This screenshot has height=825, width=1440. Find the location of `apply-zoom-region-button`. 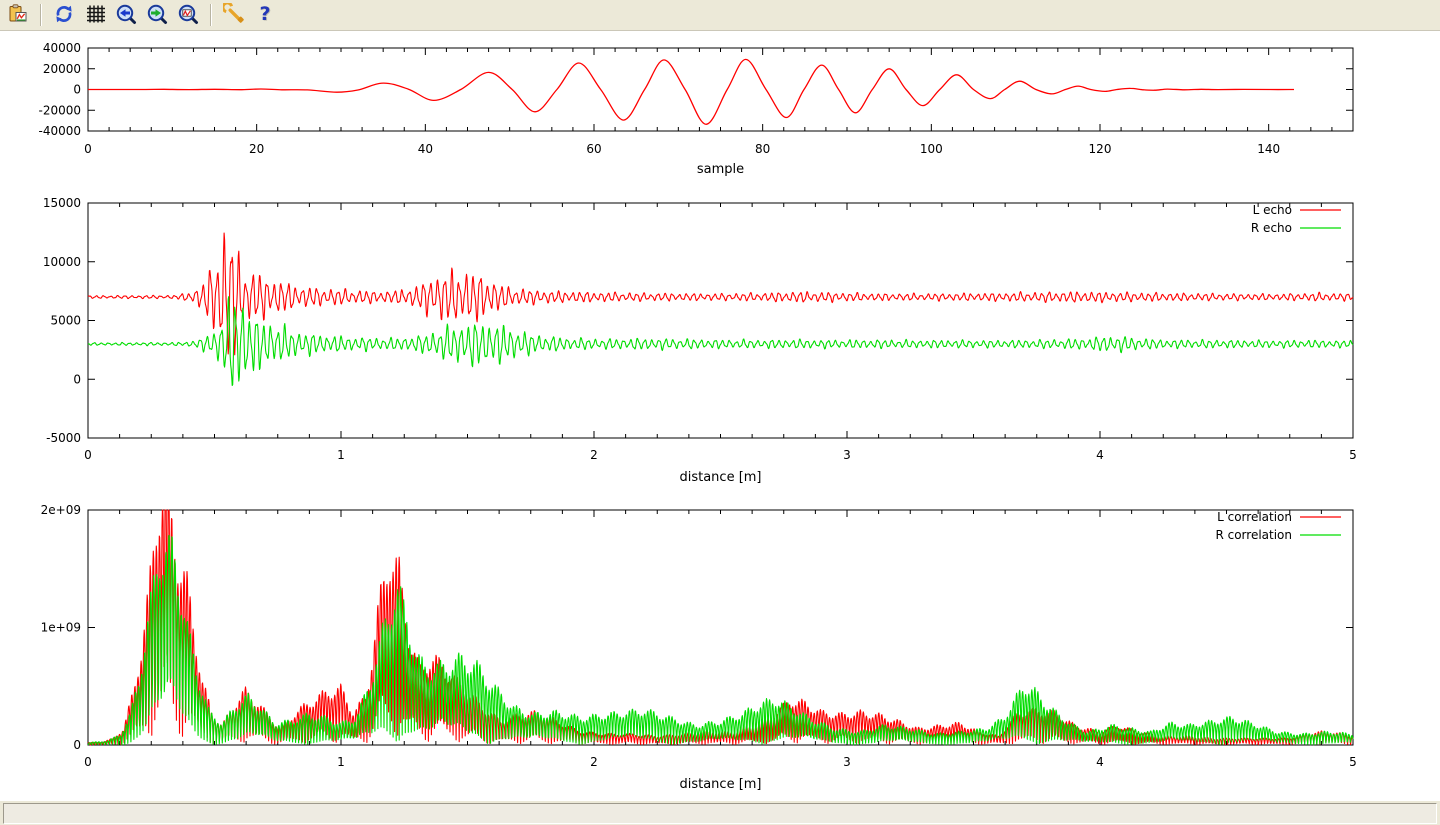

apply-zoom-region-button is located at coordinates (188, 15).